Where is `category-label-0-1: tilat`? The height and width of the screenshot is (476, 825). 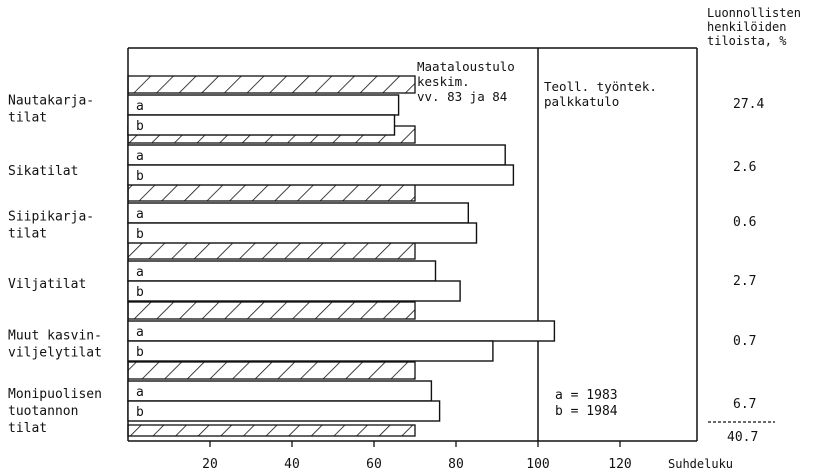 category-label-0-1: tilat is located at coordinates (27, 118).